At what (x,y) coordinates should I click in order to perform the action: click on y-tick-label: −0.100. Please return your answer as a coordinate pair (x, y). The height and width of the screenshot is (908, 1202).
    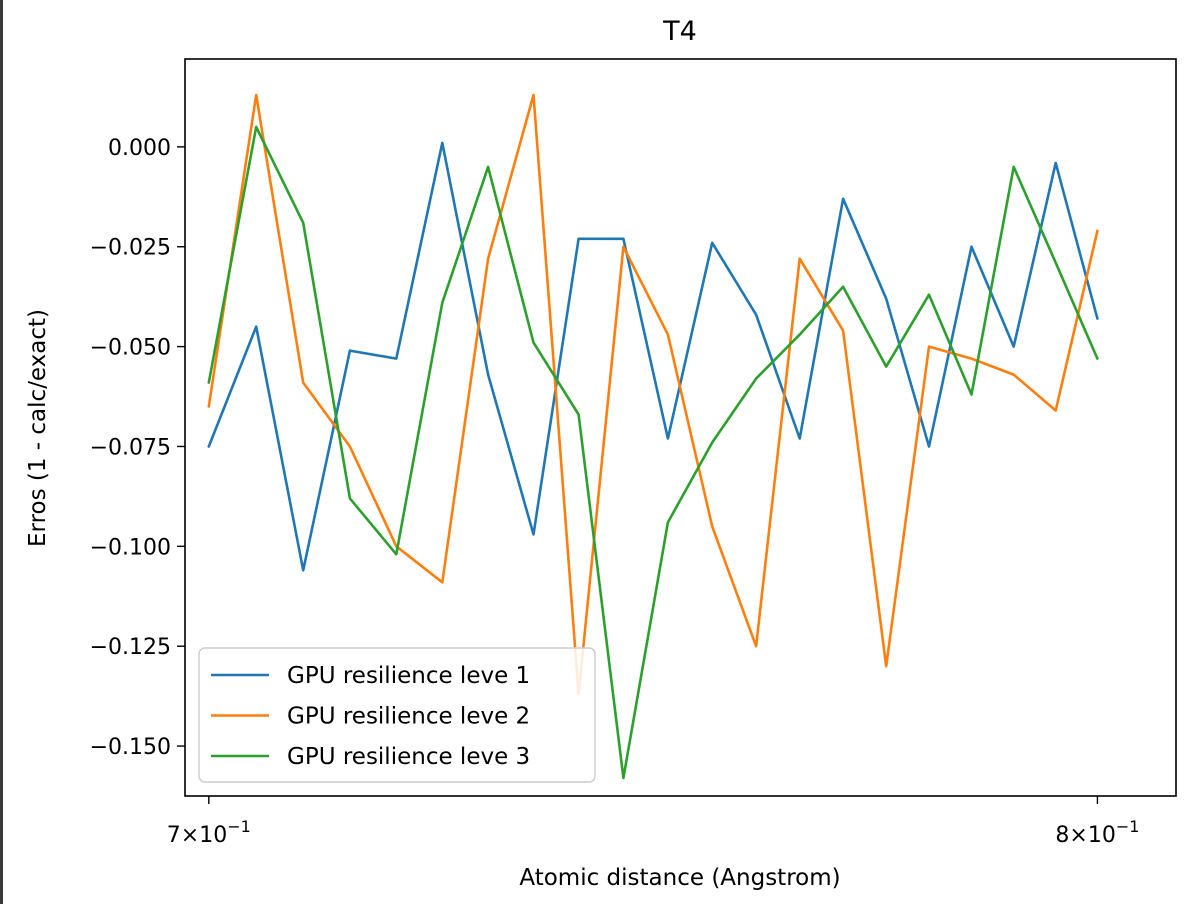
    Looking at the image, I should click on (130, 547).